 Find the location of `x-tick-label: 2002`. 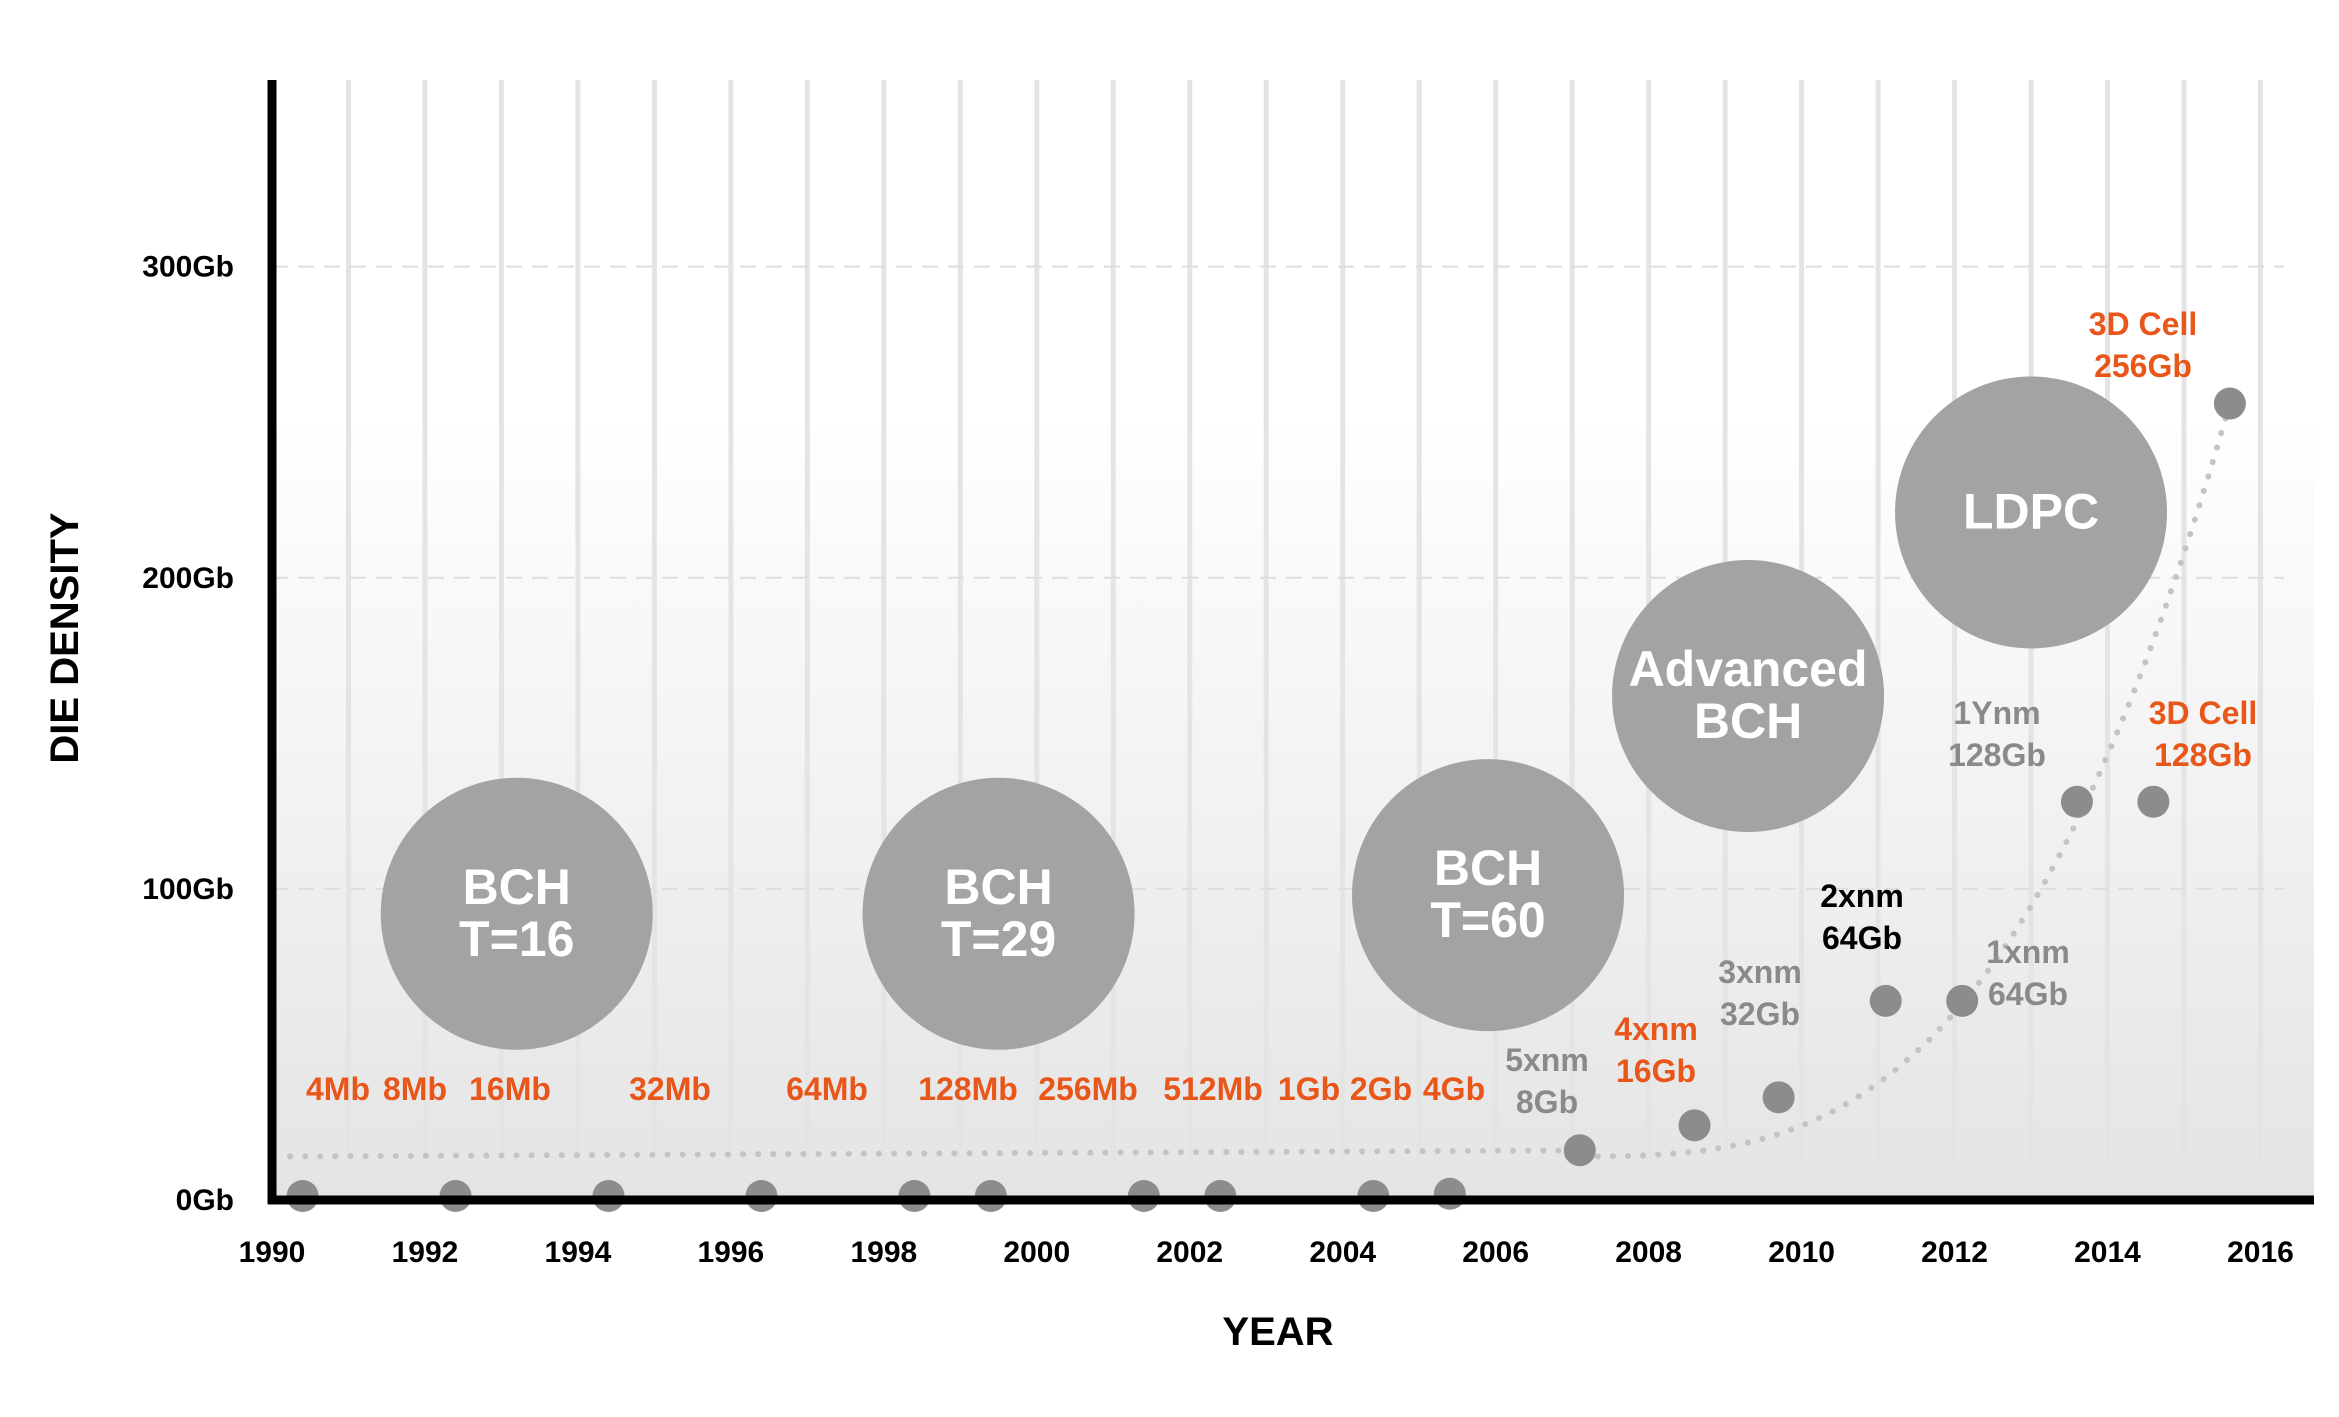

x-tick-label: 2002 is located at coordinates (1189, 1252).